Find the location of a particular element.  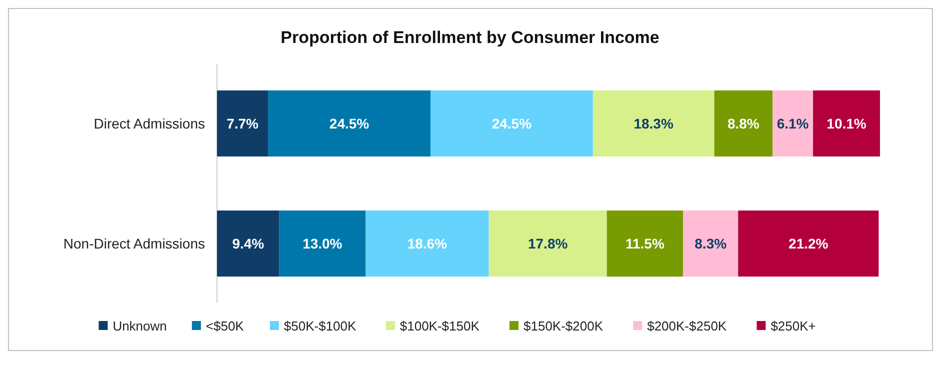

data-label: 11.5% is located at coordinates (645, 243).